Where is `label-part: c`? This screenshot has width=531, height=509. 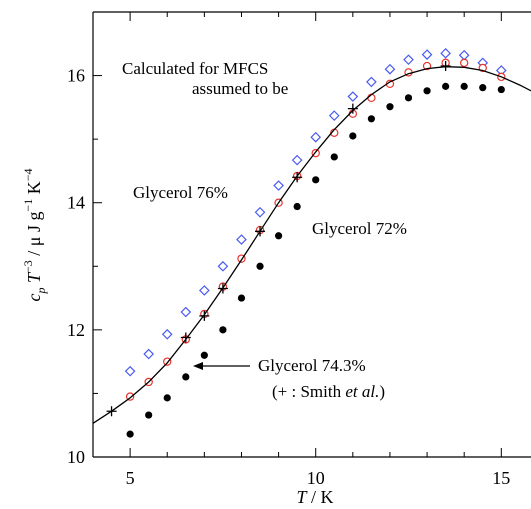
label-part: c is located at coordinates (34, 298).